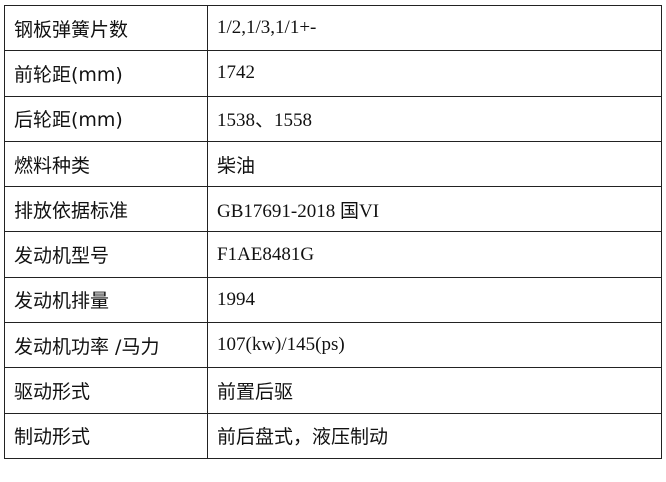 Image resolution: width=666 pixels, height=482 pixels. Describe the element at coordinates (434, 435) in the screenshot. I see `spec-value: 前后盘式，液压制动` at that location.